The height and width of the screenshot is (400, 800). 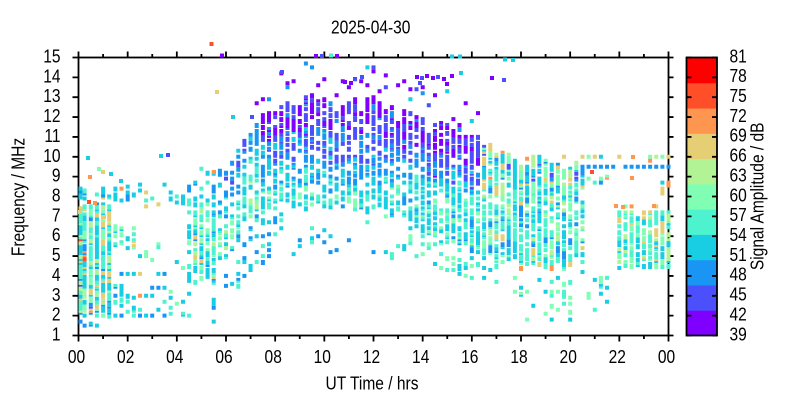 I want to click on svg-text: 72, so click(x=738, y=116).